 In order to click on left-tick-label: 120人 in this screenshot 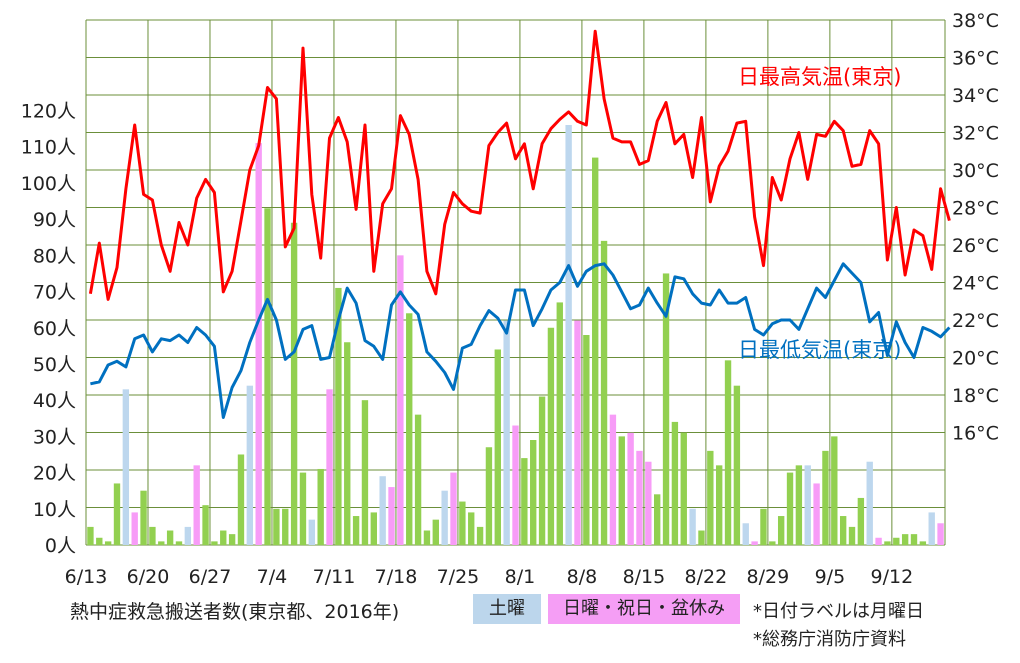, I will do `click(48, 112)`.